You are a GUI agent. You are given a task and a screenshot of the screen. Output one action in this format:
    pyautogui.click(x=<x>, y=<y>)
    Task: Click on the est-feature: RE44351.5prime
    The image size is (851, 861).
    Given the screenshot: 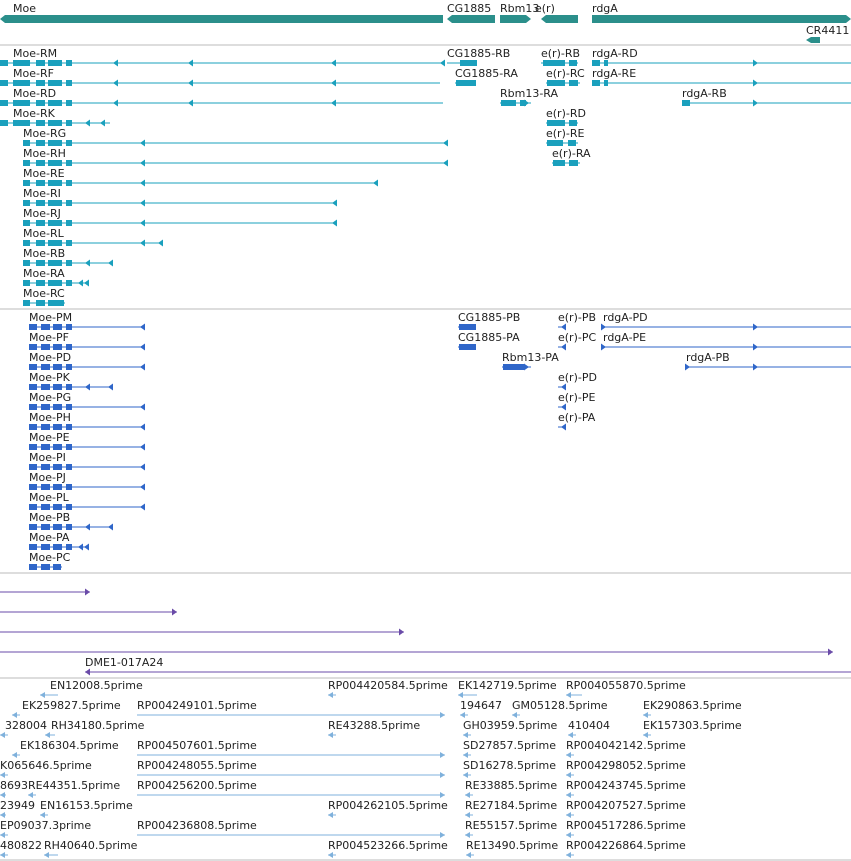 What is the action you would take?
    pyautogui.click(x=74, y=788)
    